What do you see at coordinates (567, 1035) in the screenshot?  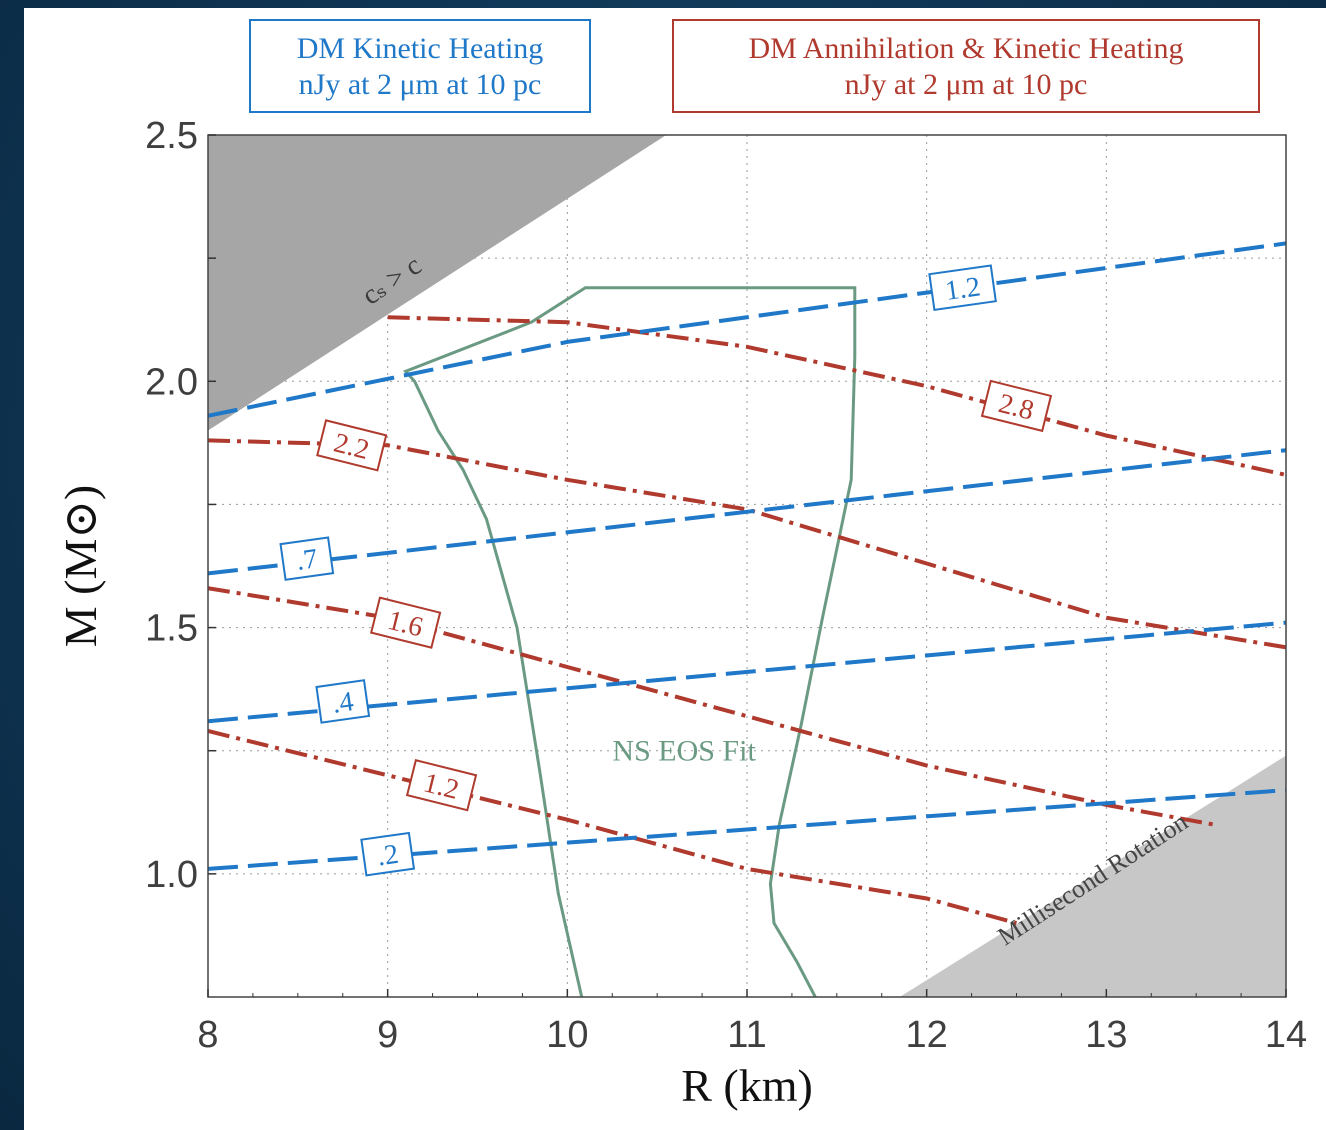 I see `x-tick-label: 10` at bounding box center [567, 1035].